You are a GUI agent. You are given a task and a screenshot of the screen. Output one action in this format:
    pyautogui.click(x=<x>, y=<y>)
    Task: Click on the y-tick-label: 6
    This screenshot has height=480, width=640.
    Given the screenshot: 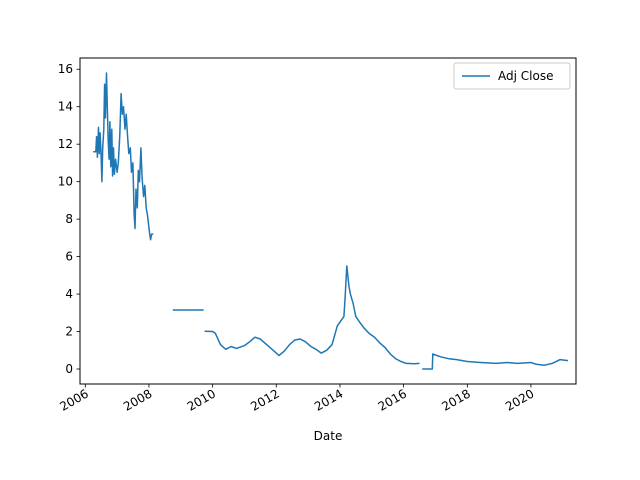 What is the action you would take?
    pyautogui.click(x=69, y=257)
    